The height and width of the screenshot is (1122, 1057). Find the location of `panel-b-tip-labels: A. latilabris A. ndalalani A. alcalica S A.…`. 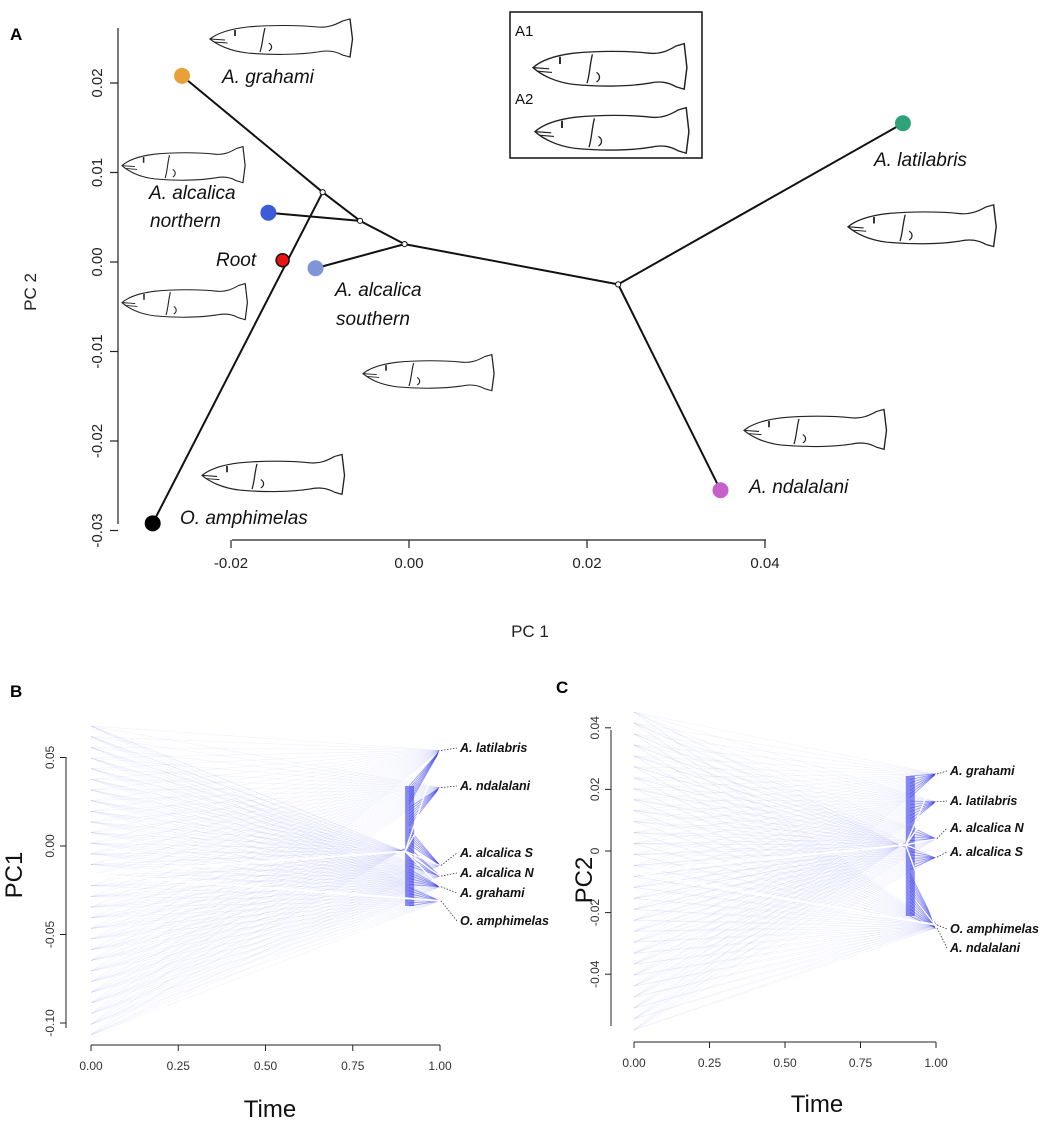

panel-b-tip-labels: A. latilabris A. ndalalani A. alcalica S A.… is located at coordinates (494, 834).